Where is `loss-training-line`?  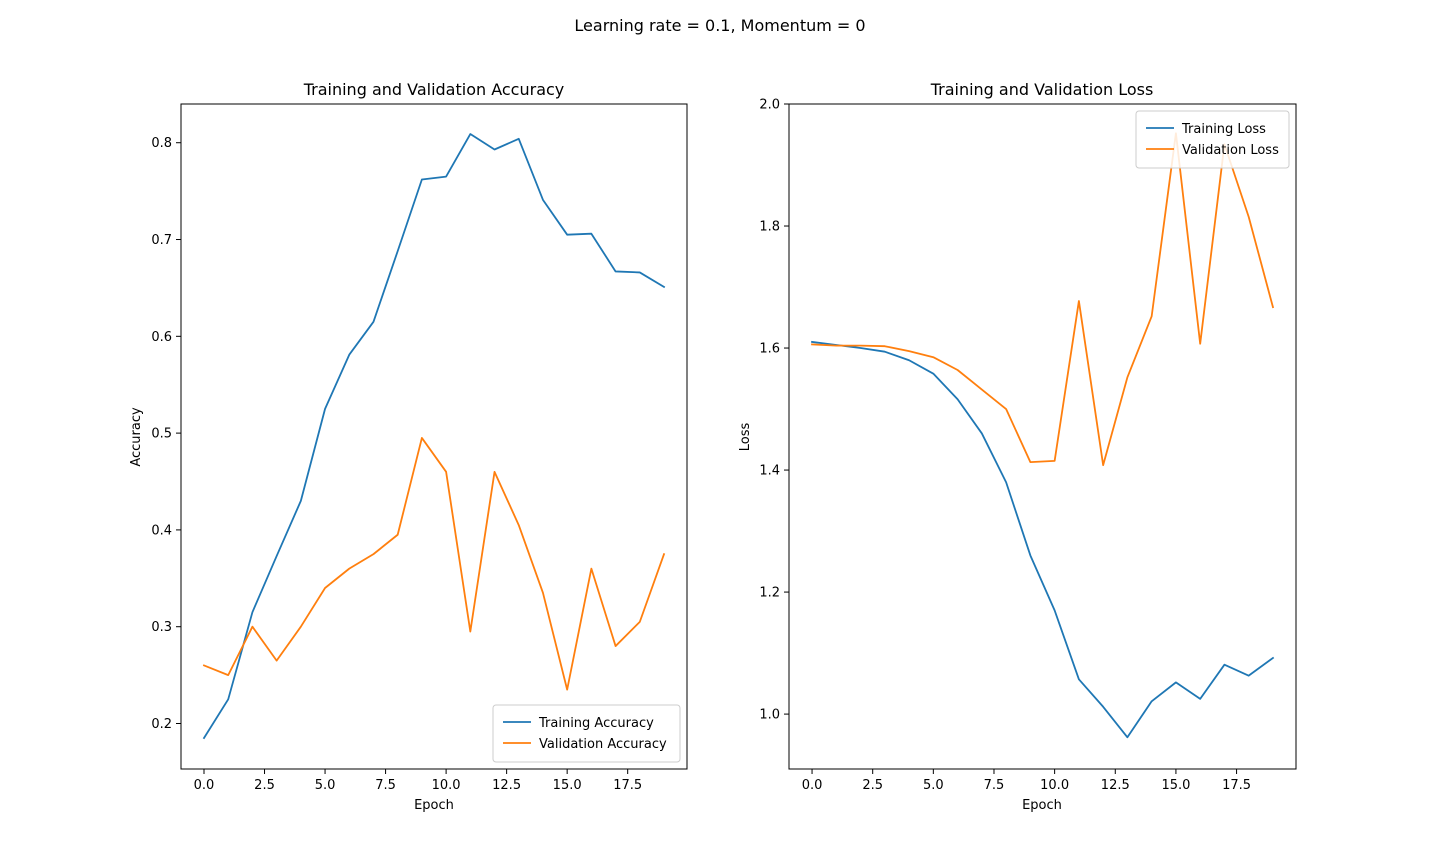 loss-training-line is located at coordinates (1043, 539).